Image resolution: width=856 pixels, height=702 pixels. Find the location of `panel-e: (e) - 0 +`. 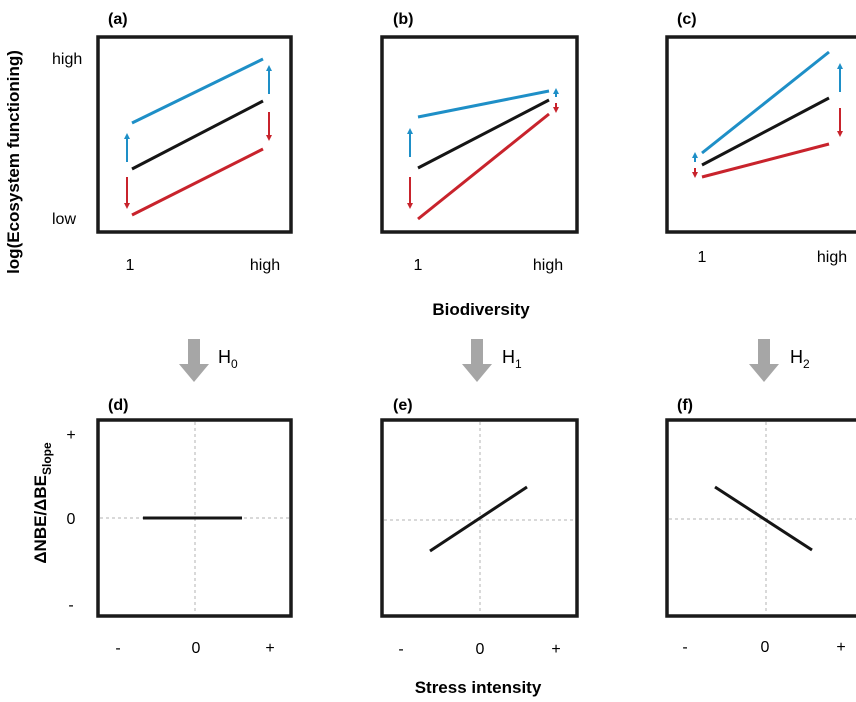

panel-e: (e) - 0 + is located at coordinates (479, 527).